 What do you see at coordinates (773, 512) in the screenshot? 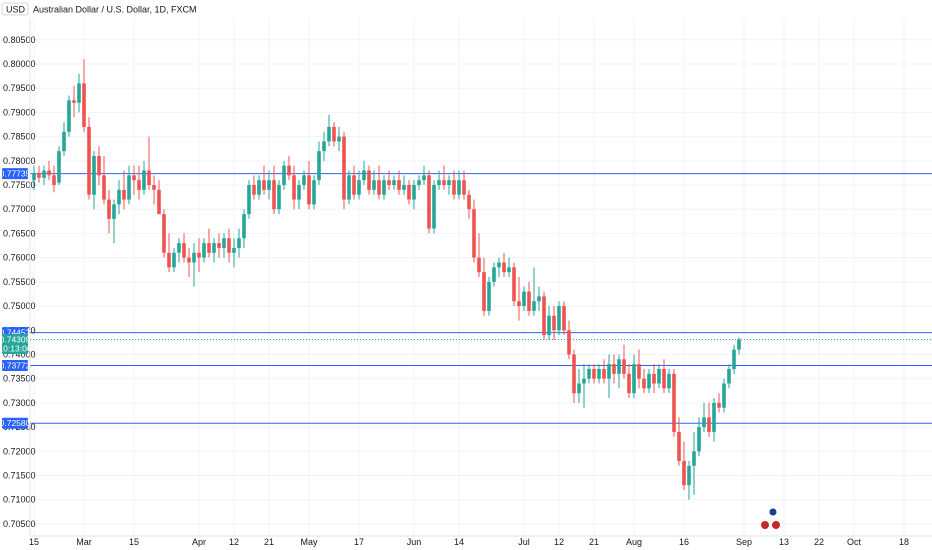
I see `au-flag-icon` at bounding box center [773, 512].